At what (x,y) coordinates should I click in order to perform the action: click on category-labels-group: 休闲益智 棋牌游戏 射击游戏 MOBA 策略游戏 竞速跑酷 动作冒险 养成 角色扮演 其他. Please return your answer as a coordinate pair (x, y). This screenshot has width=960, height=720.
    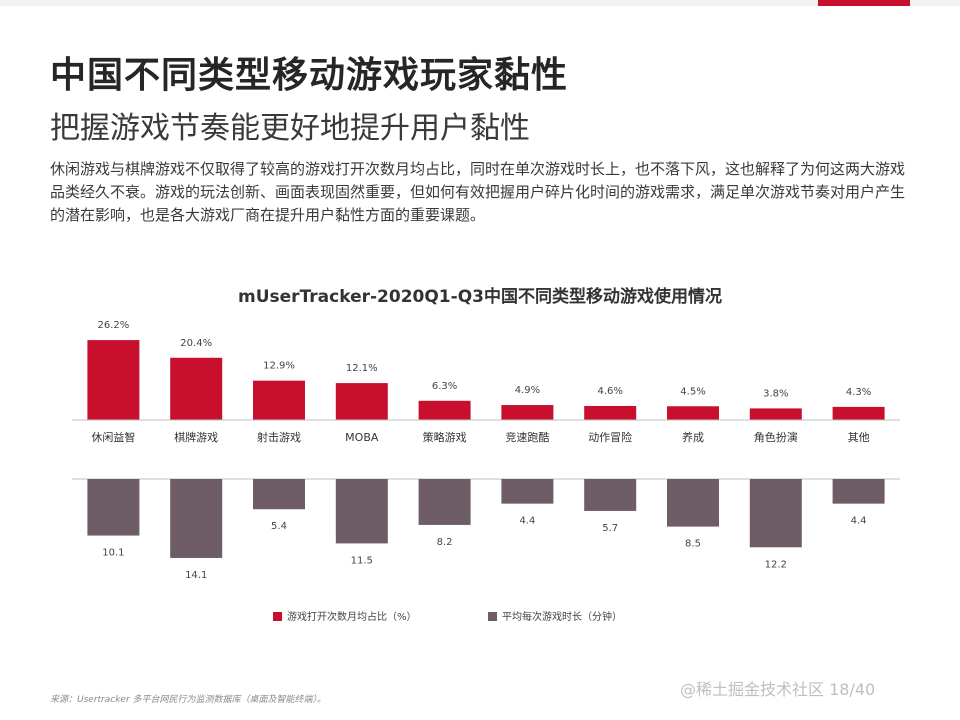
    Looking at the image, I should click on (480, 437).